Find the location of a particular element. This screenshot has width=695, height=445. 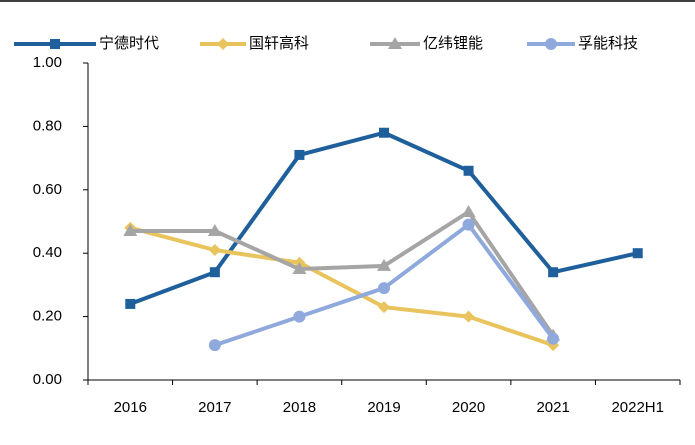

x-tick-label: 2018 is located at coordinates (299, 407).